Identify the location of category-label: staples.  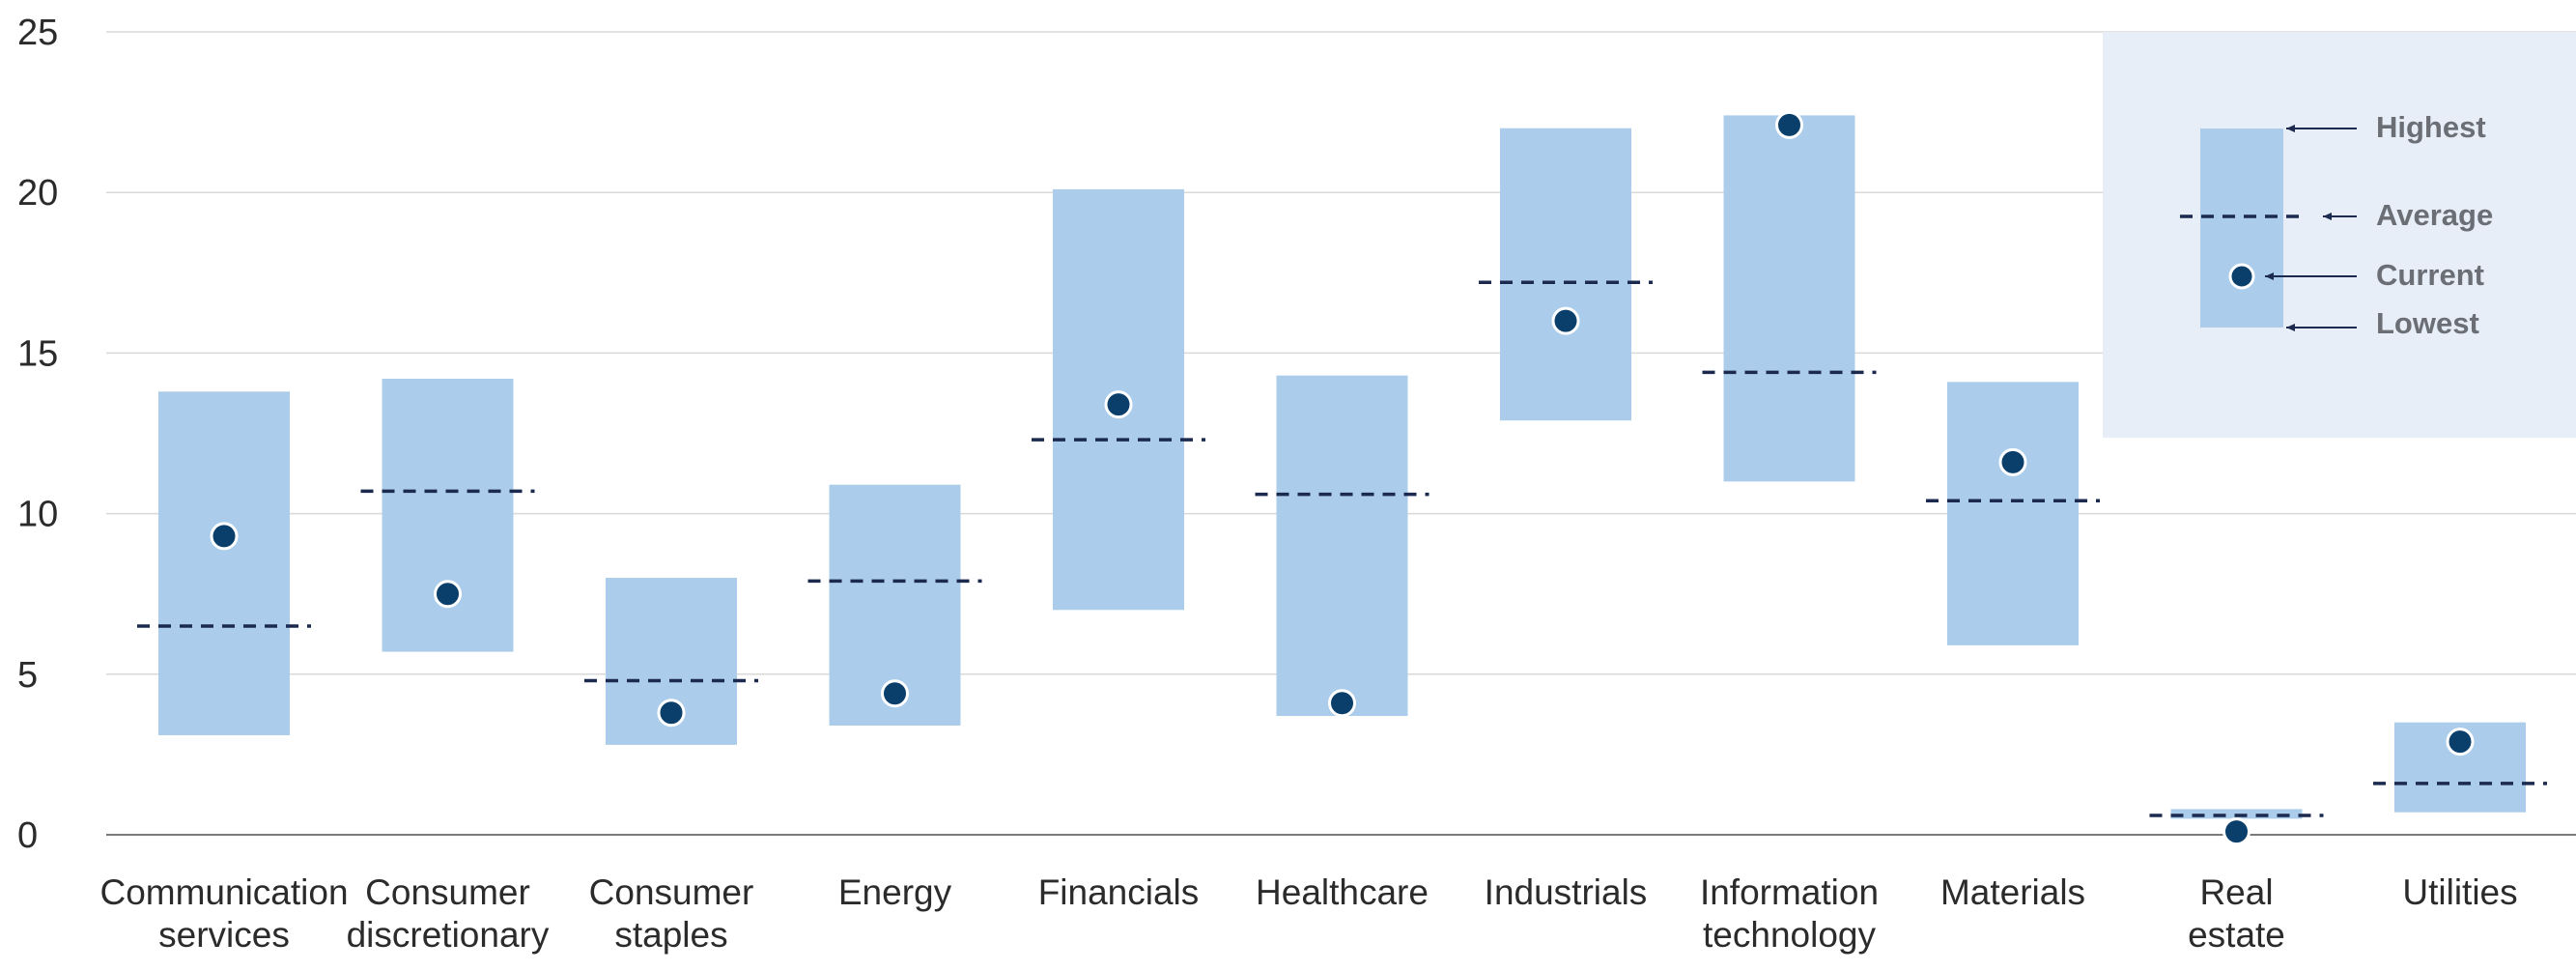
(670, 935).